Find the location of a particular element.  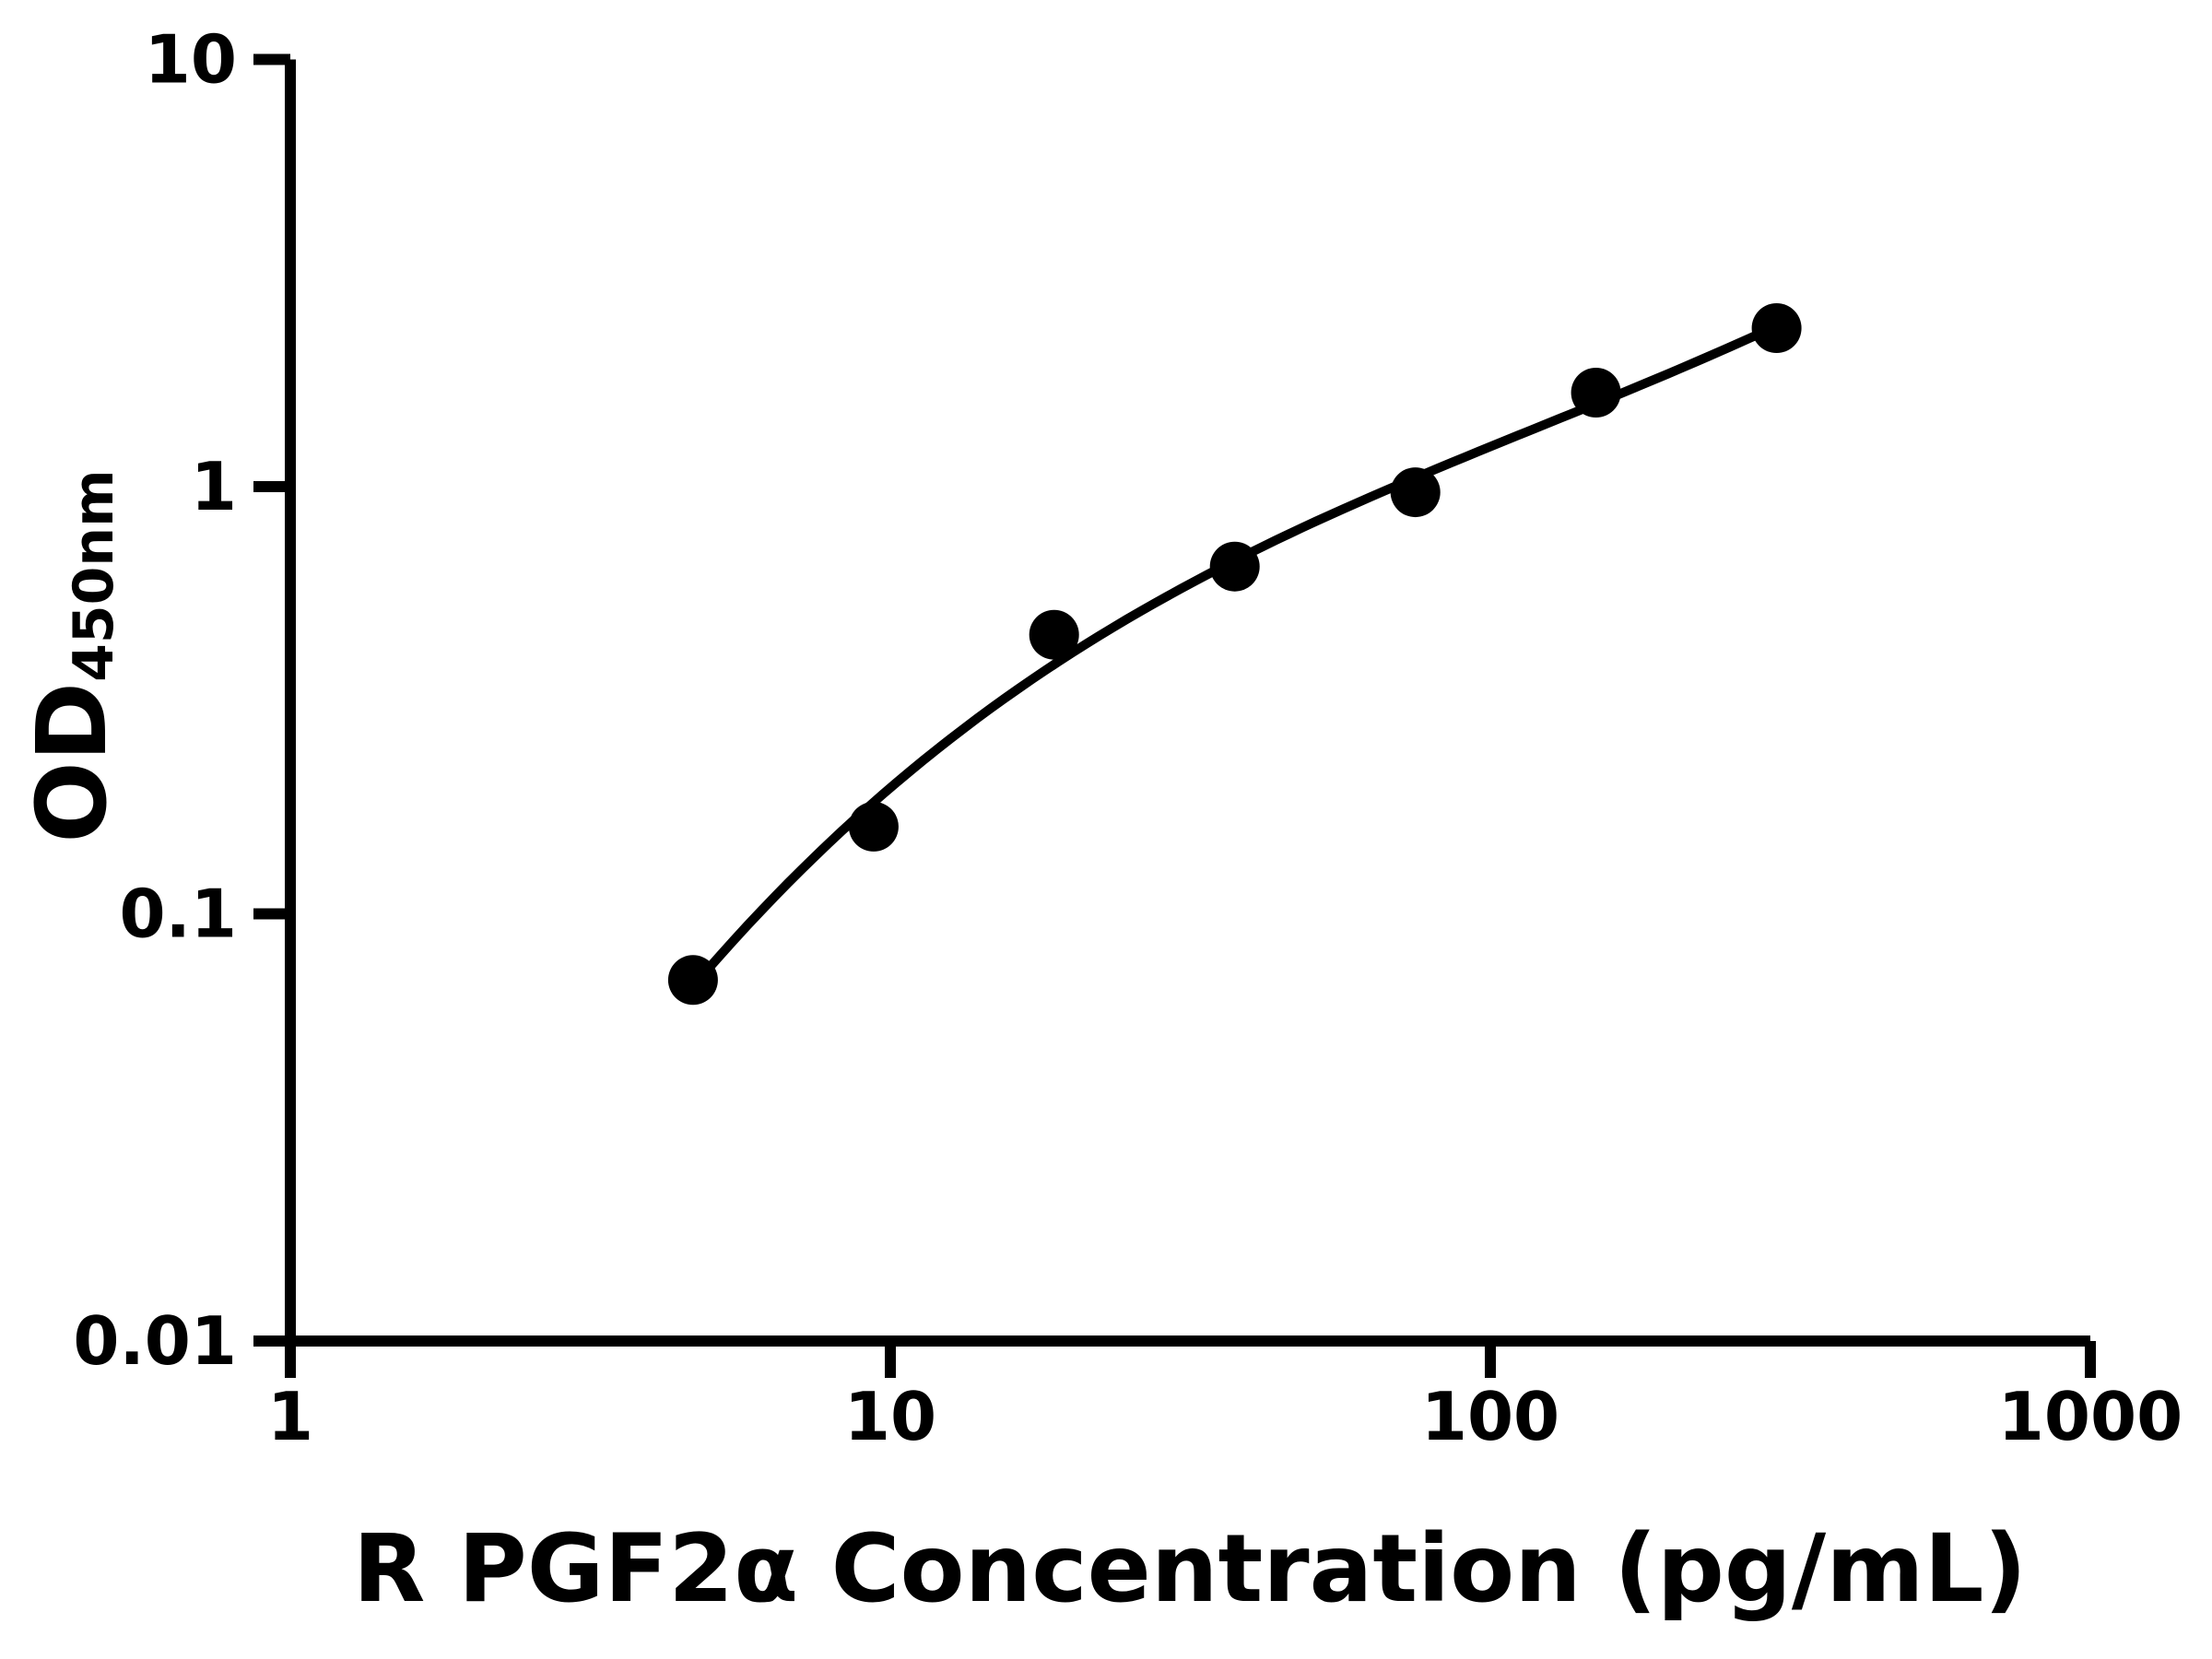

x-tick-label: 100 is located at coordinates (1490, 1416).